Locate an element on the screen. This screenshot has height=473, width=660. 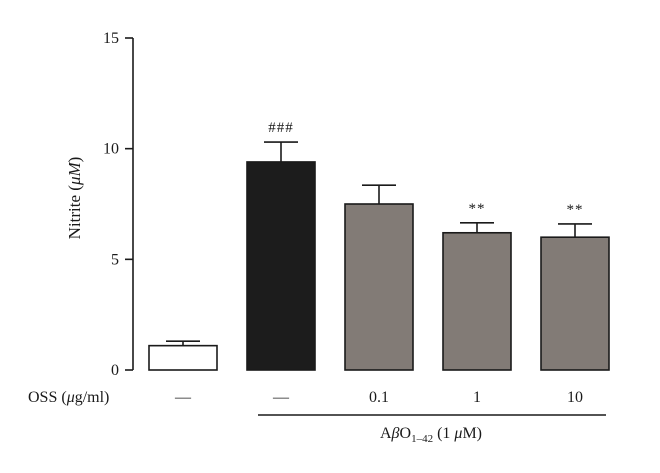
x-category-label: 10 is located at coordinates (575, 397).